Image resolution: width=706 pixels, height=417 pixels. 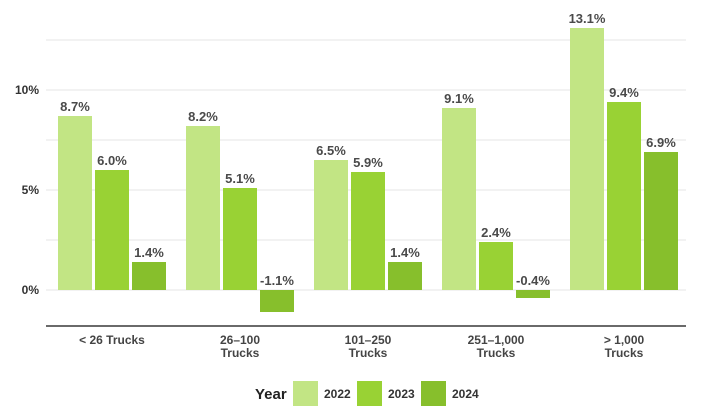 I want to click on data-label: 8.2%, so click(x=203, y=116).